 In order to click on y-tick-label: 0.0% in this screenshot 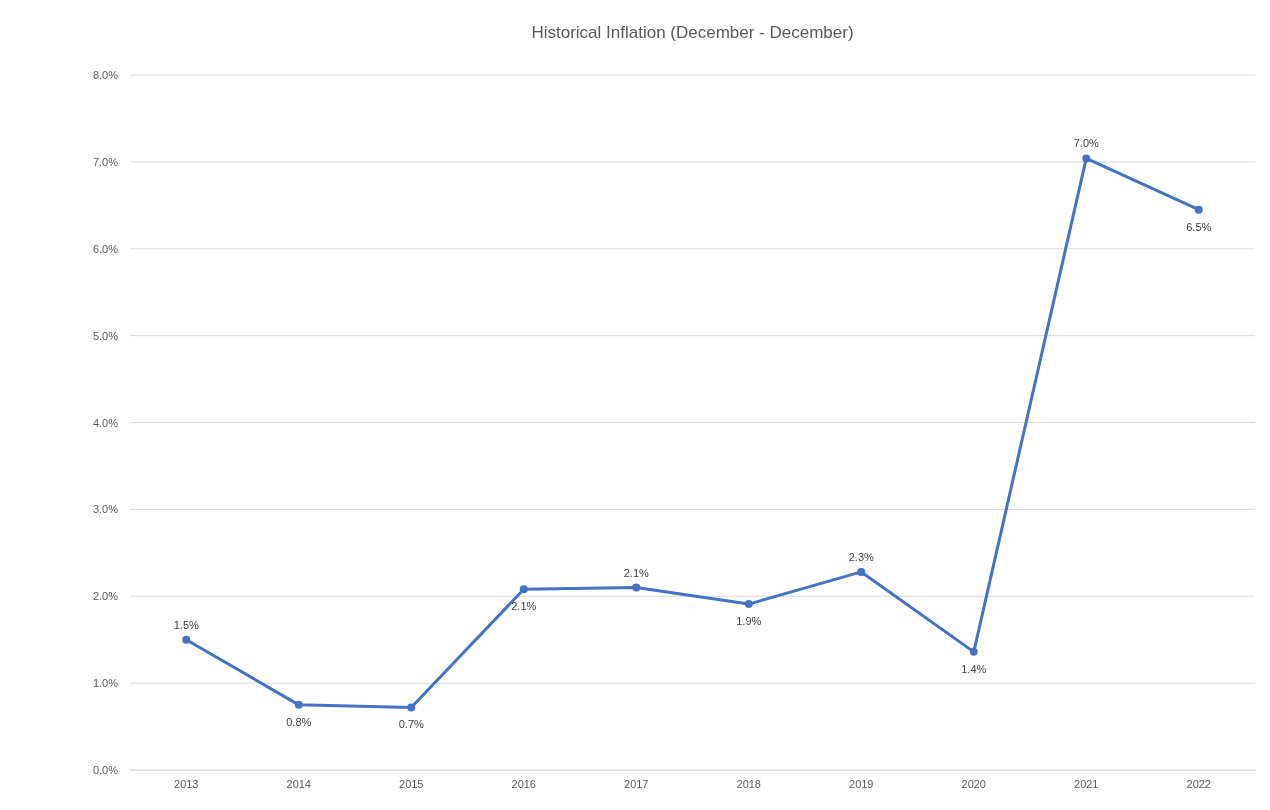, I will do `click(105, 770)`.